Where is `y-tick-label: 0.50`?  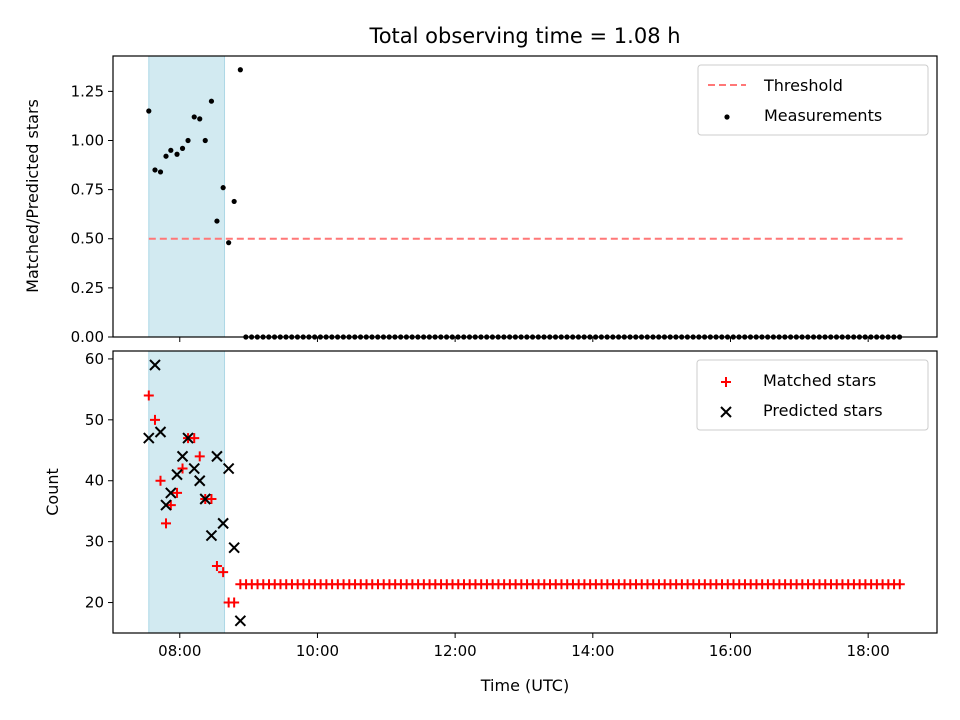
y-tick-label: 0.50 is located at coordinates (87, 239).